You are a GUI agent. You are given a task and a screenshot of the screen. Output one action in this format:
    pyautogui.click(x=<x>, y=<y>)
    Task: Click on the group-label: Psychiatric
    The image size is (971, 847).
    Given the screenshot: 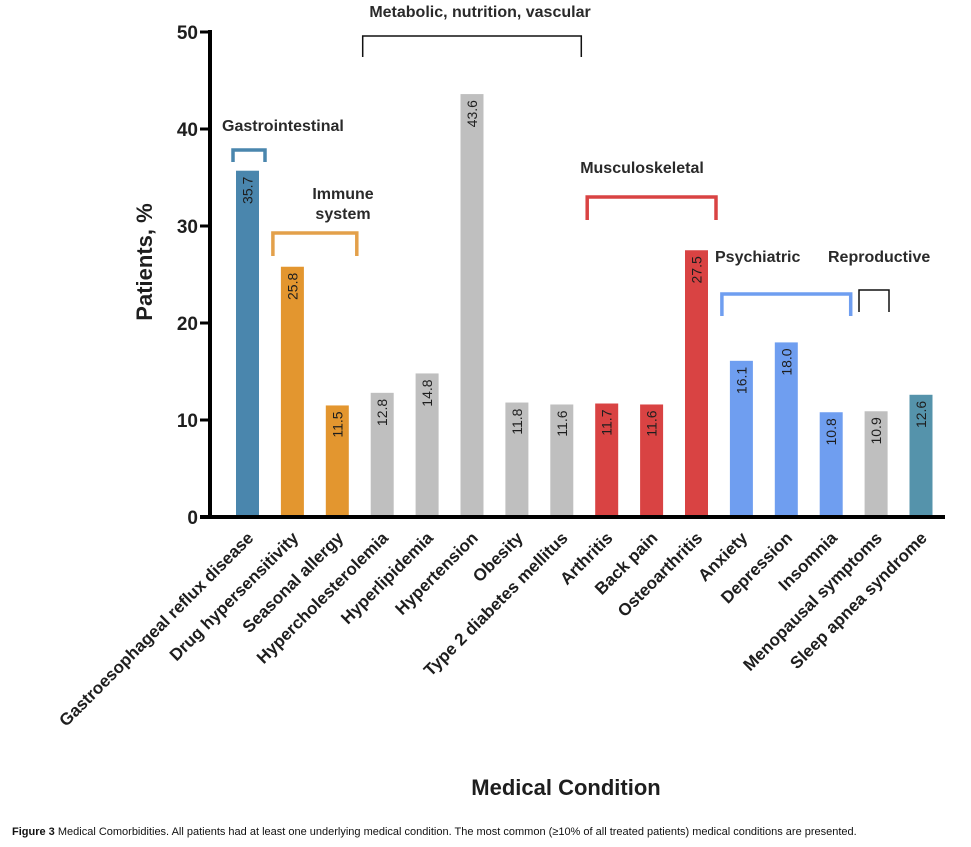 What is the action you would take?
    pyautogui.click(x=757, y=257)
    